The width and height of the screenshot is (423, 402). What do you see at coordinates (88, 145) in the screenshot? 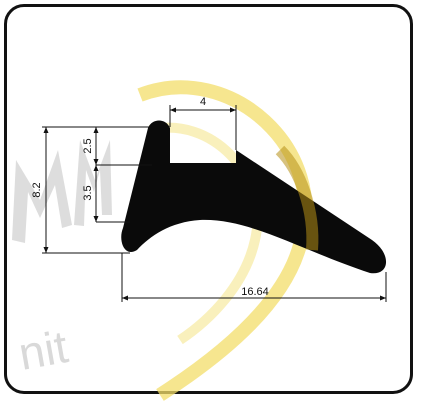
I see `dimension-label-upper-height: 2.5` at bounding box center [88, 145].